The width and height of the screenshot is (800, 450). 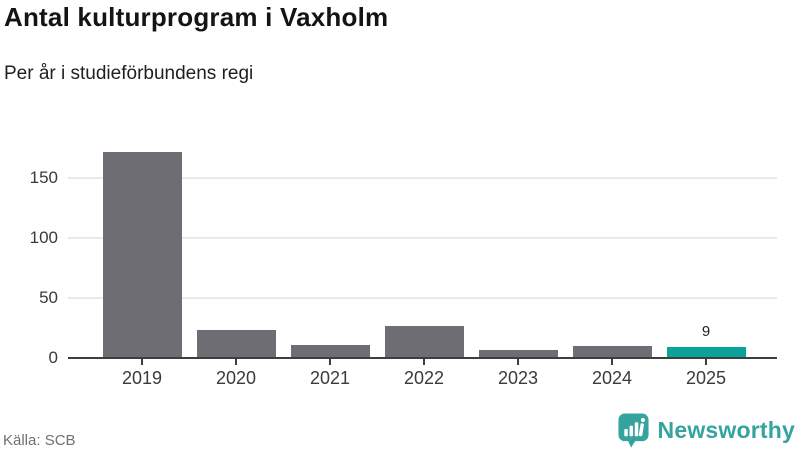 What do you see at coordinates (424, 378) in the screenshot?
I see `x-tick-label-2022: 2022` at bounding box center [424, 378].